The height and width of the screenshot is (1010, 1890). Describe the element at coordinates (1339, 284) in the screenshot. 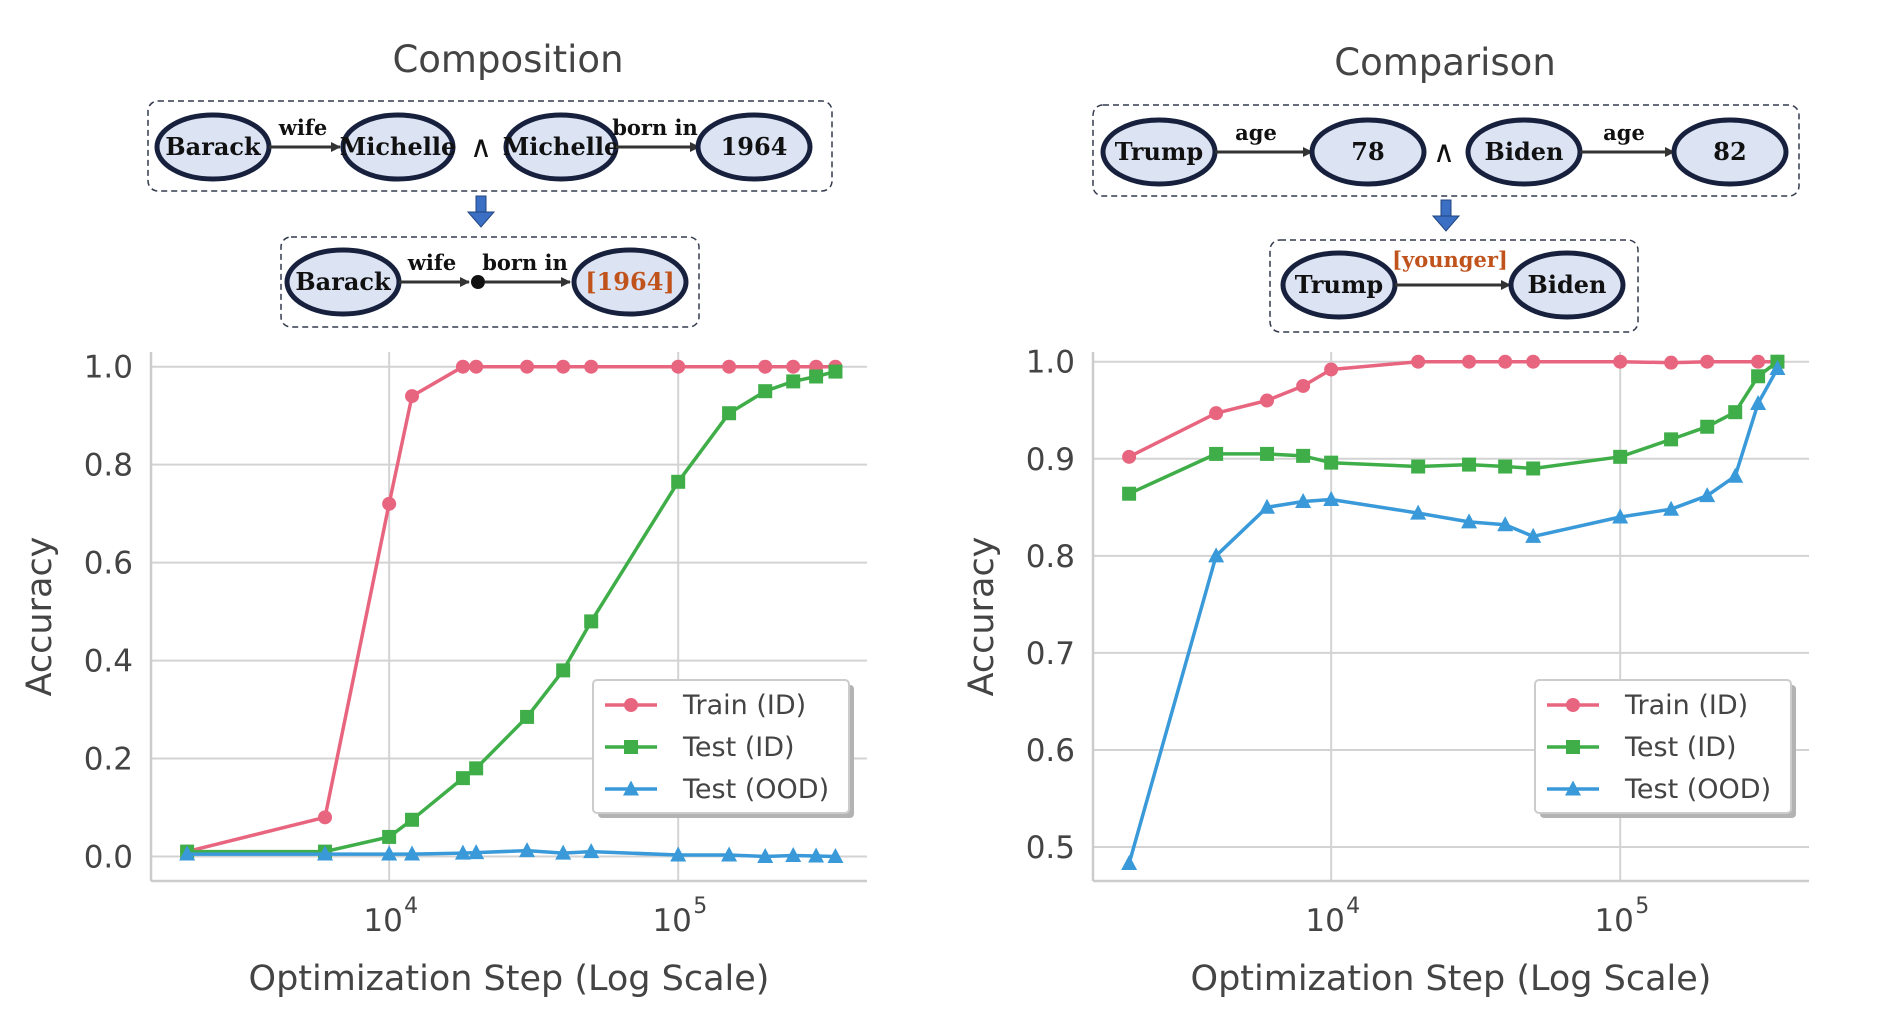

I see `node-trump-2-label: Trump` at that location.